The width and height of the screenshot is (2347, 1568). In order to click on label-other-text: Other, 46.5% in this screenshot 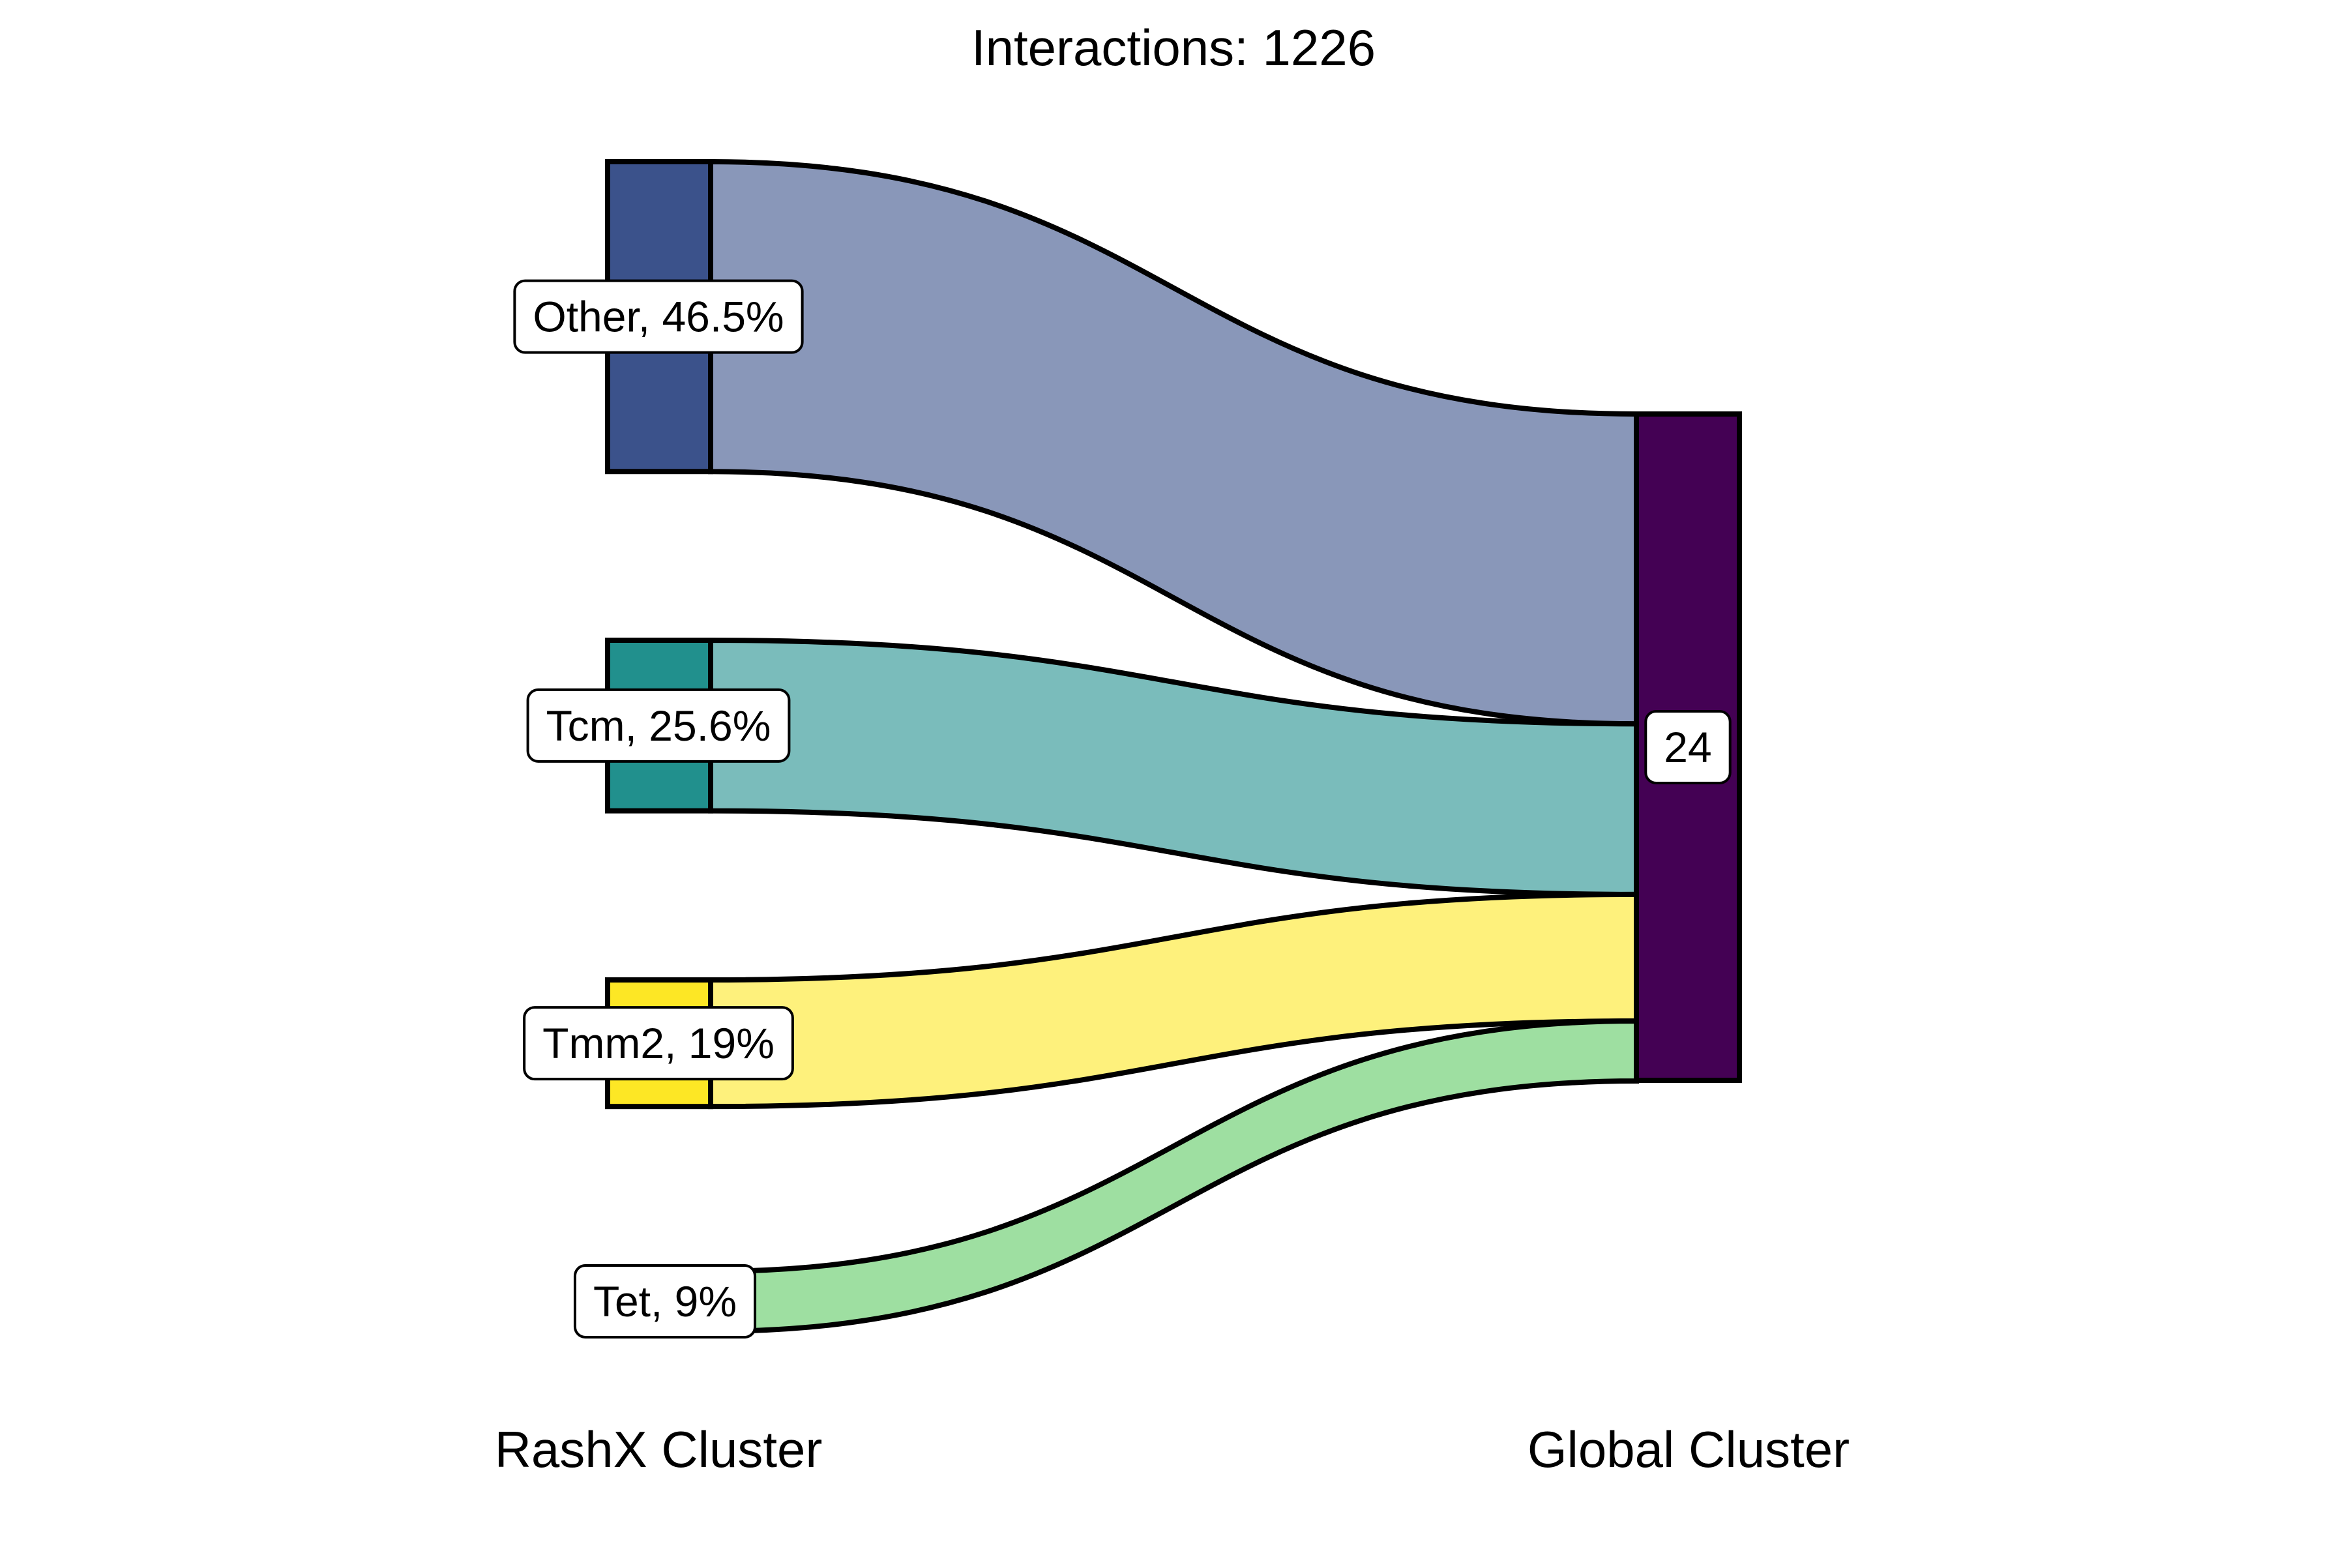, I will do `click(658, 317)`.